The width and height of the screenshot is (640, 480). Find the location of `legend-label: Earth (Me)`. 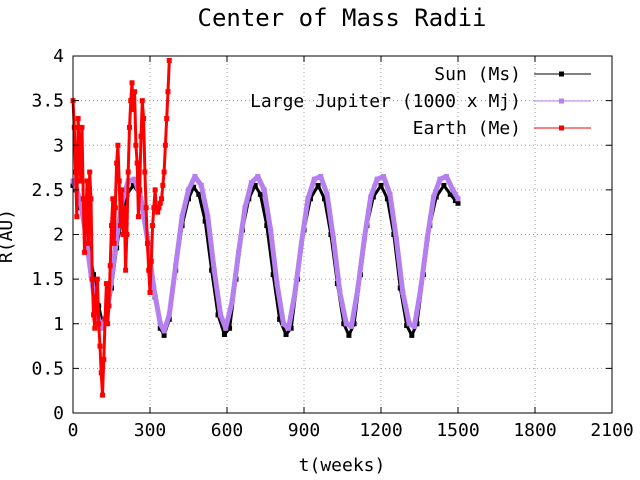

legend-label: Earth (Me) is located at coordinates (467, 128).